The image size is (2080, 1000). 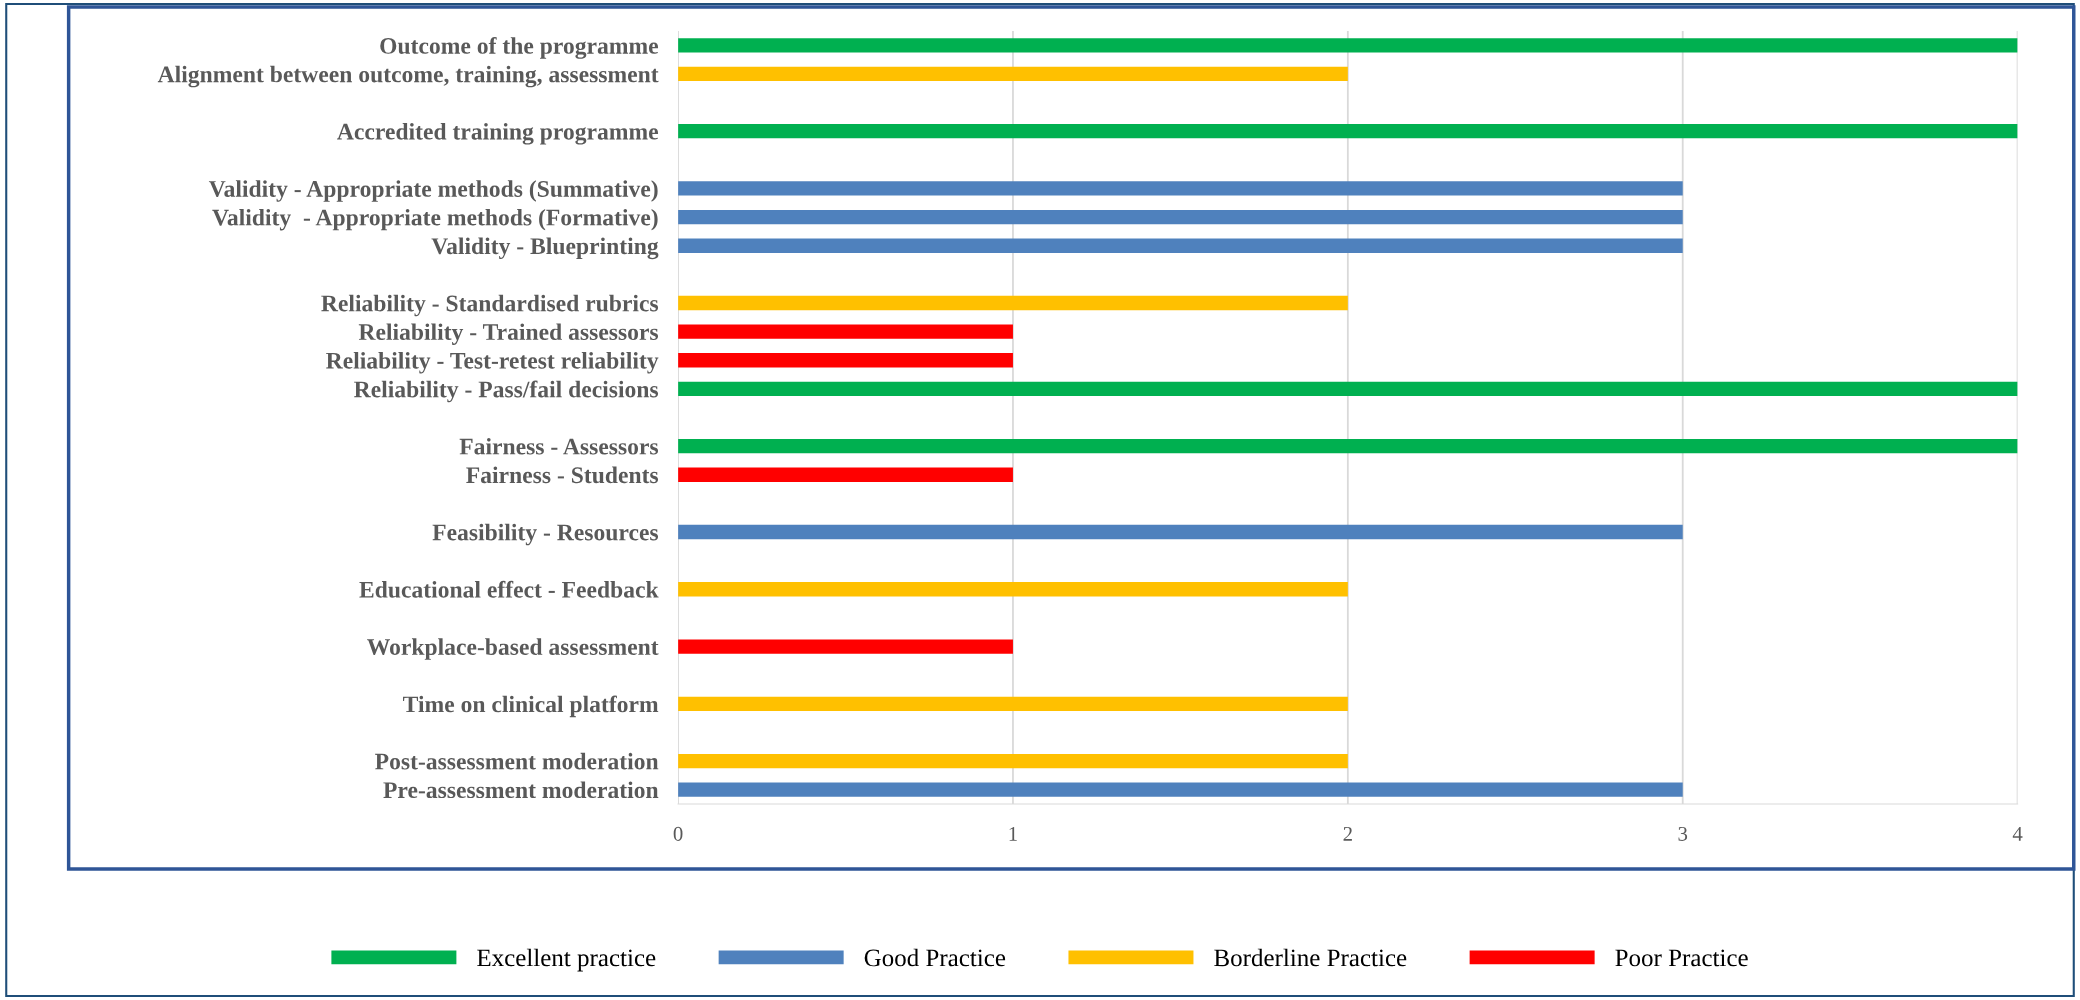 I want to click on y-tick-label: Reliability - Pass/fail decisions, so click(x=506, y=391).